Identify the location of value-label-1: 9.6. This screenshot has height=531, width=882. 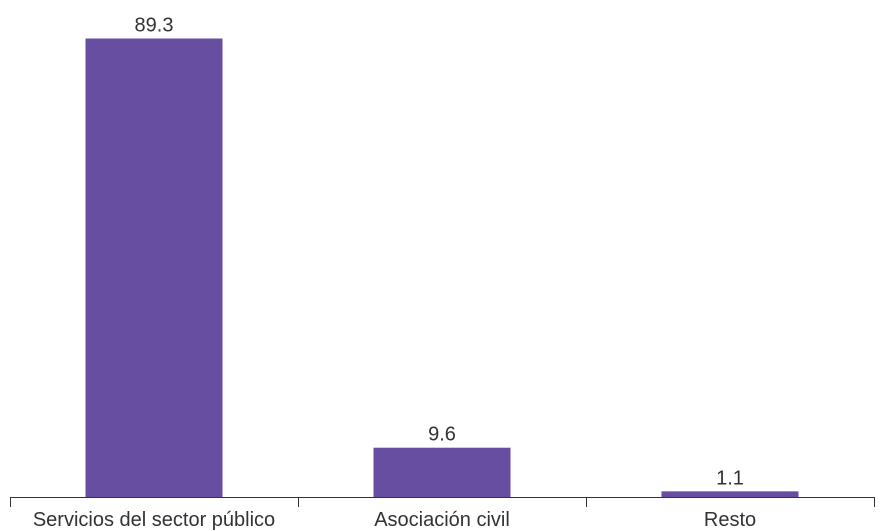
(442, 435).